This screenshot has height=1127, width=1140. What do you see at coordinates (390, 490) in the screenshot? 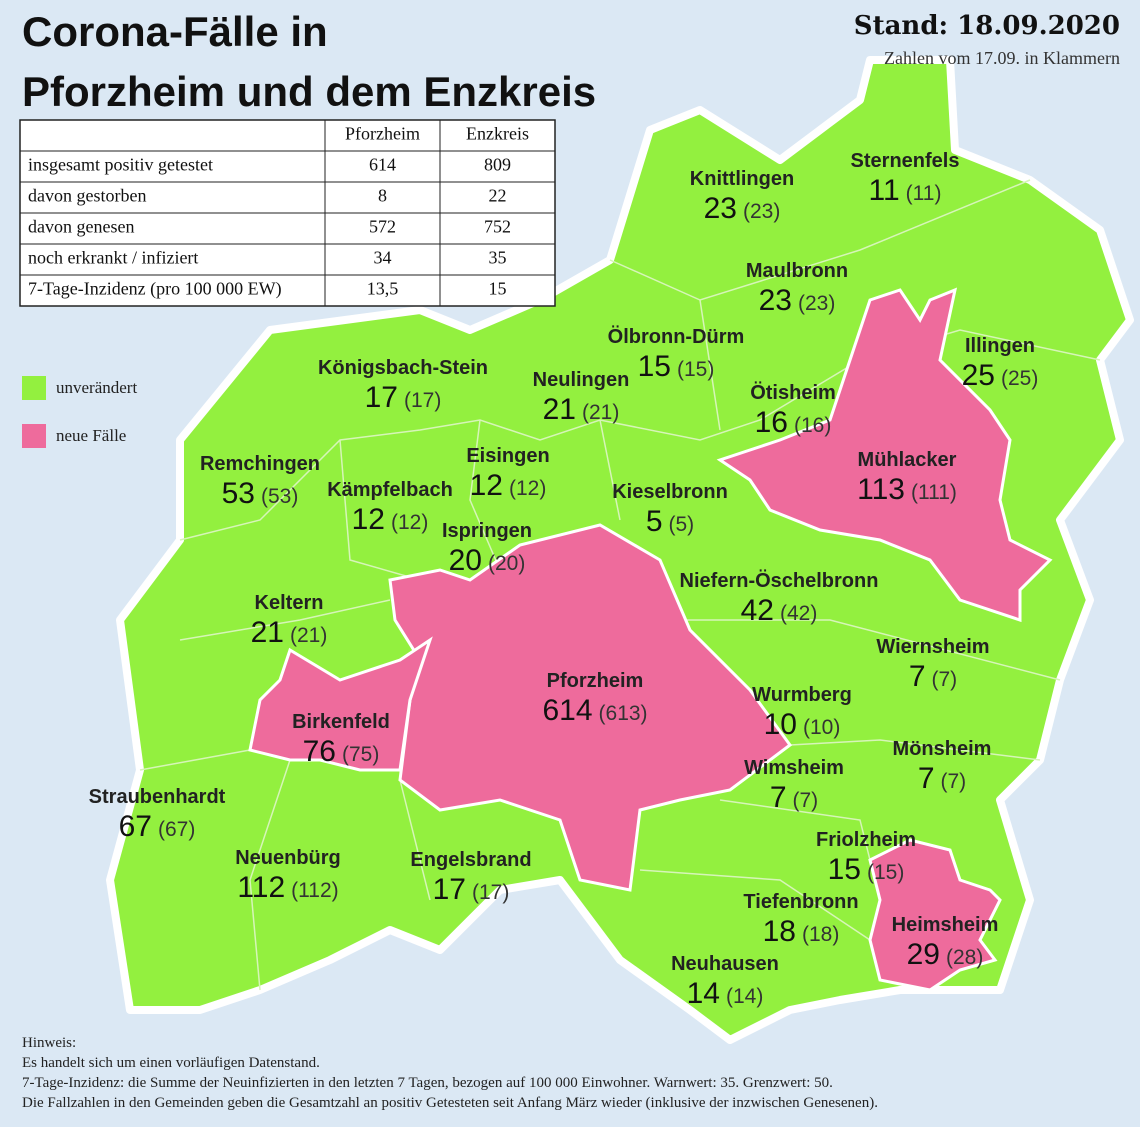
I see `municipality-name: Kämpfelbach` at bounding box center [390, 490].